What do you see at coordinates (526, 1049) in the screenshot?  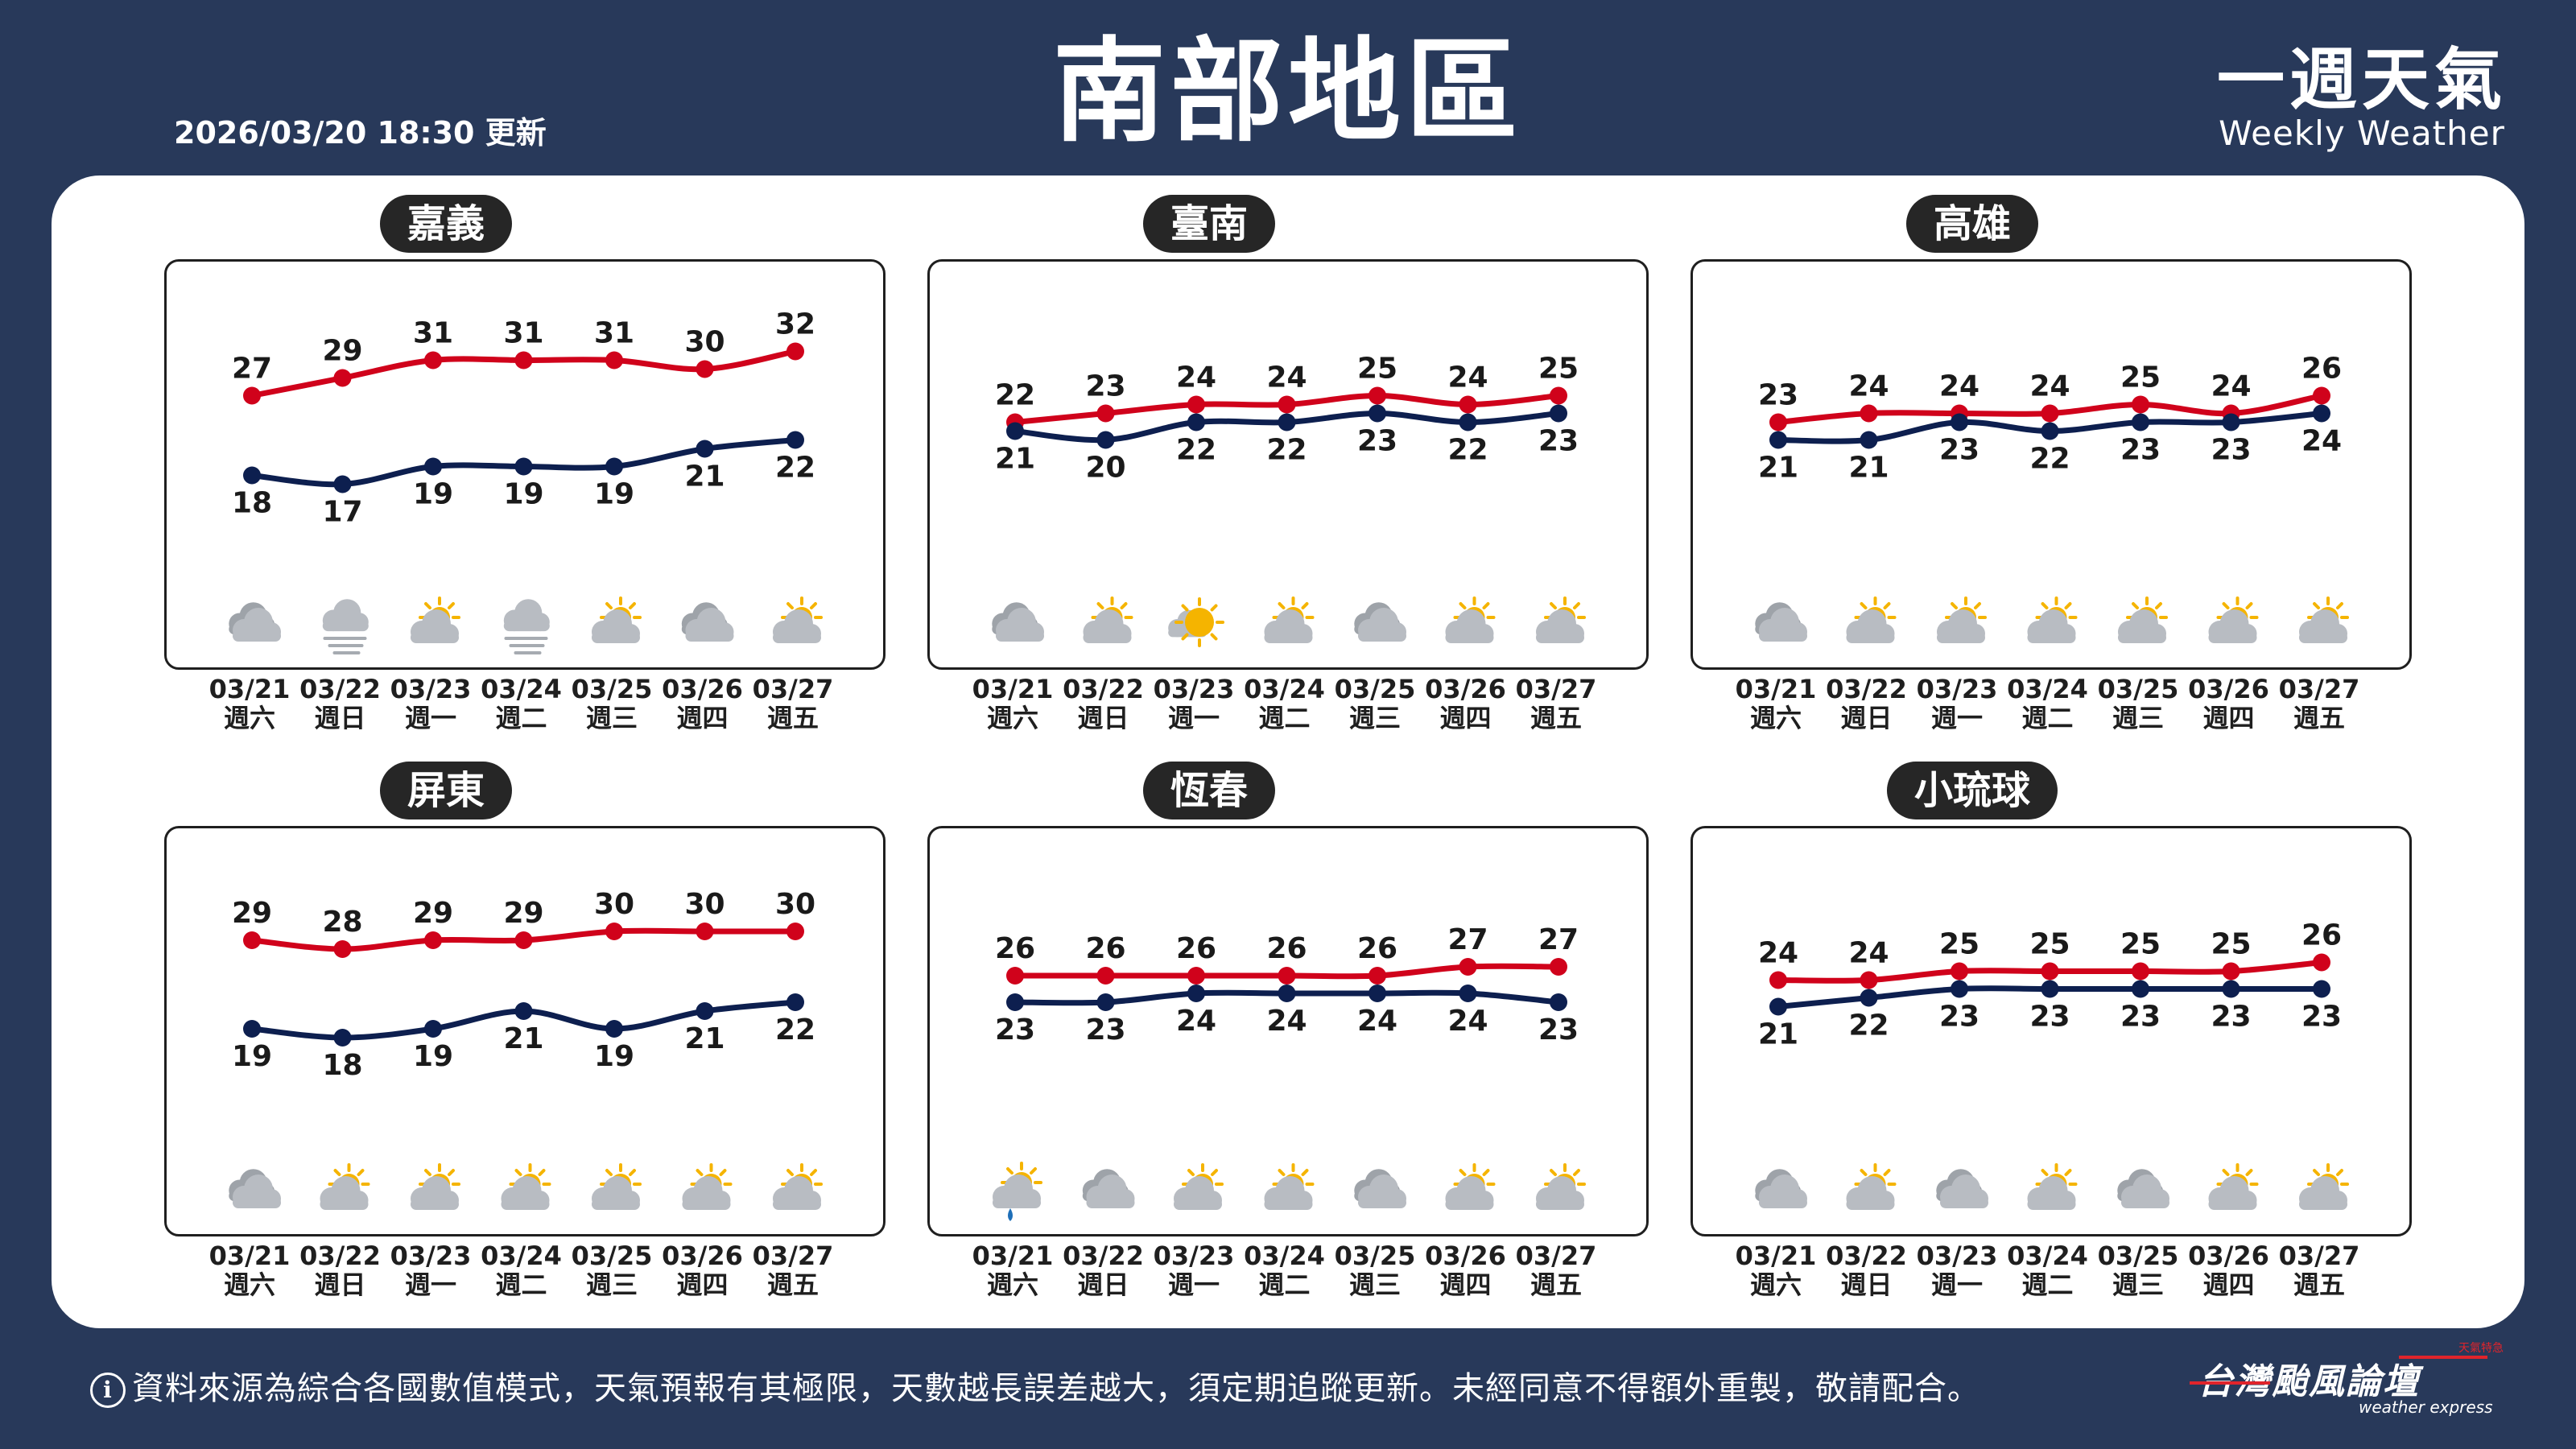 I see `temperature-chart-svg: 29 28 29 29 30 30 30 19 18 19 21 19 21 22` at bounding box center [526, 1049].